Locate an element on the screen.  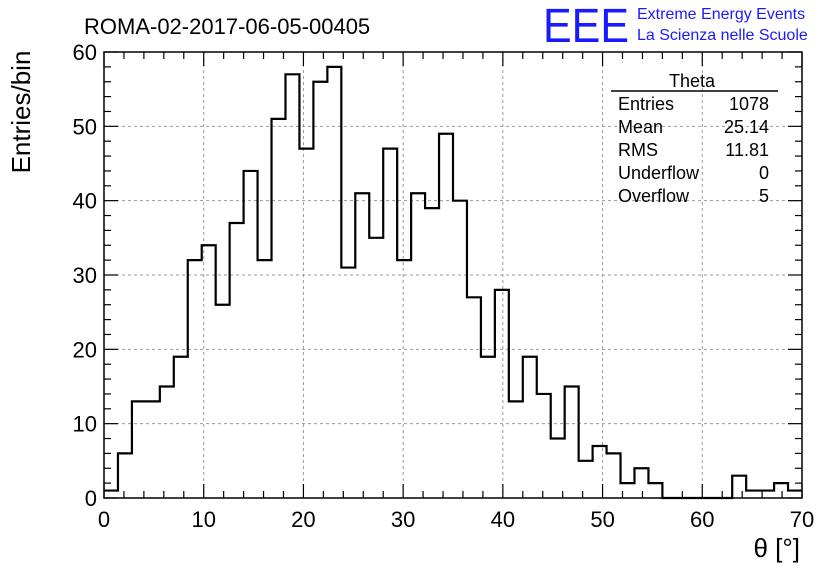
x-tick-label: 0 is located at coordinates (104, 519).